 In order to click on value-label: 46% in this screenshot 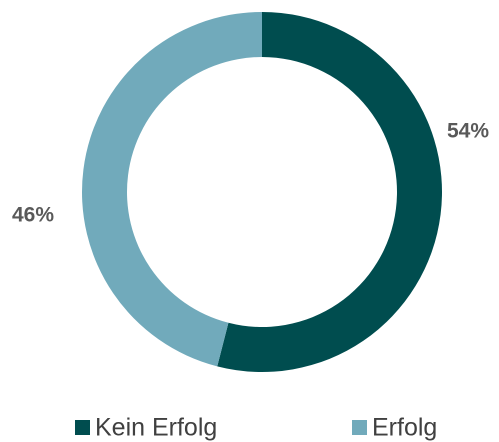, I will do `click(33, 215)`.